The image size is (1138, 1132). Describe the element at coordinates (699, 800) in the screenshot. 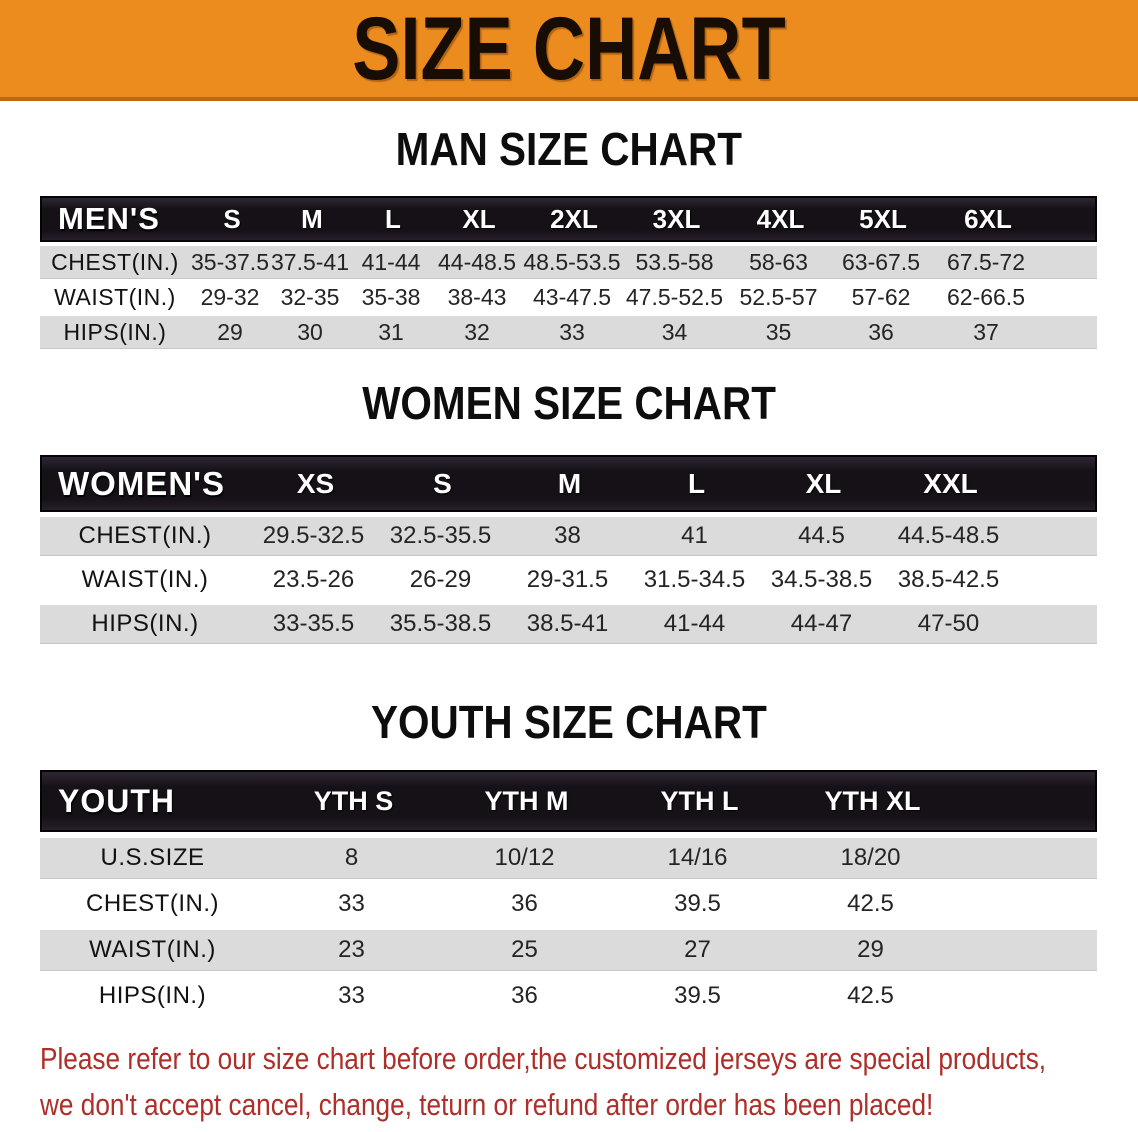

I see `size-column-header: YTH L` at that location.